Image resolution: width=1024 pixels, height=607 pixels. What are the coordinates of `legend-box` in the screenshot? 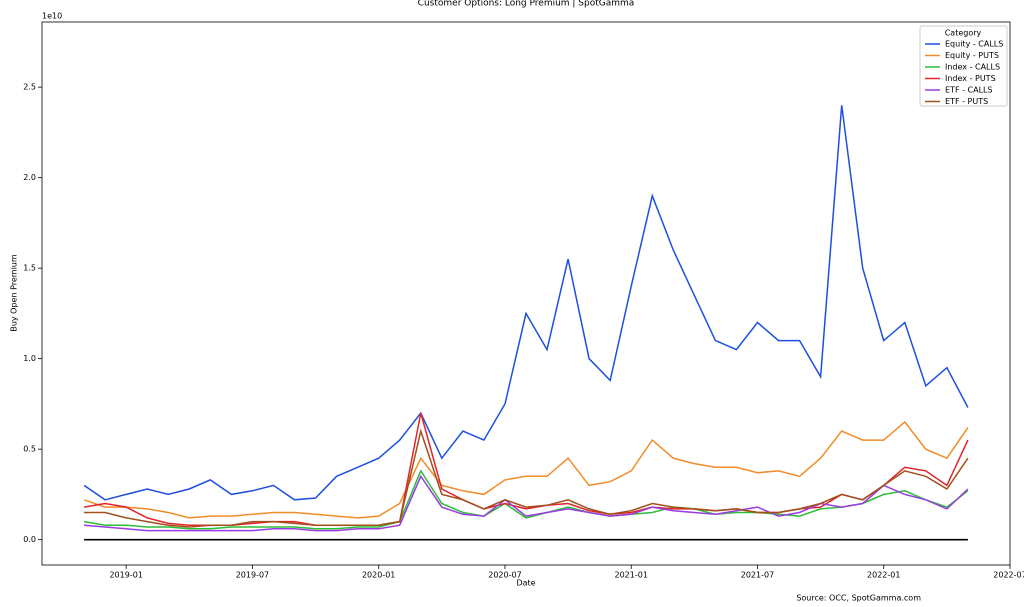 It's located at (963, 66).